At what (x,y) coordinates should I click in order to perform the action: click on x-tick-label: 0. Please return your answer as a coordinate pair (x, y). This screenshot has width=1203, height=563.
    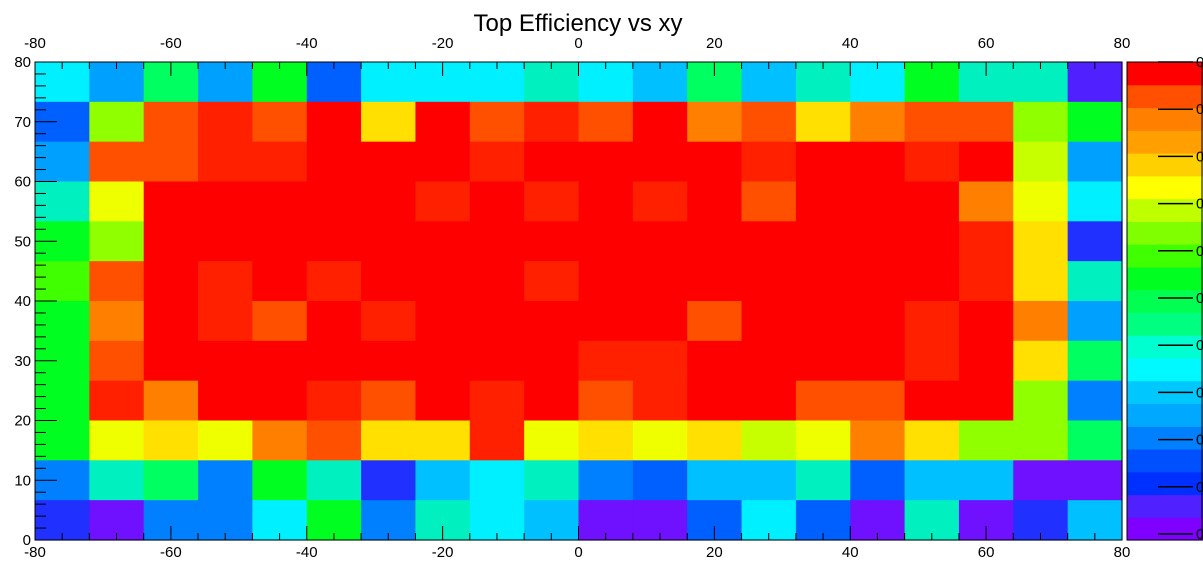
    Looking at the image, I should click on (578, 552).